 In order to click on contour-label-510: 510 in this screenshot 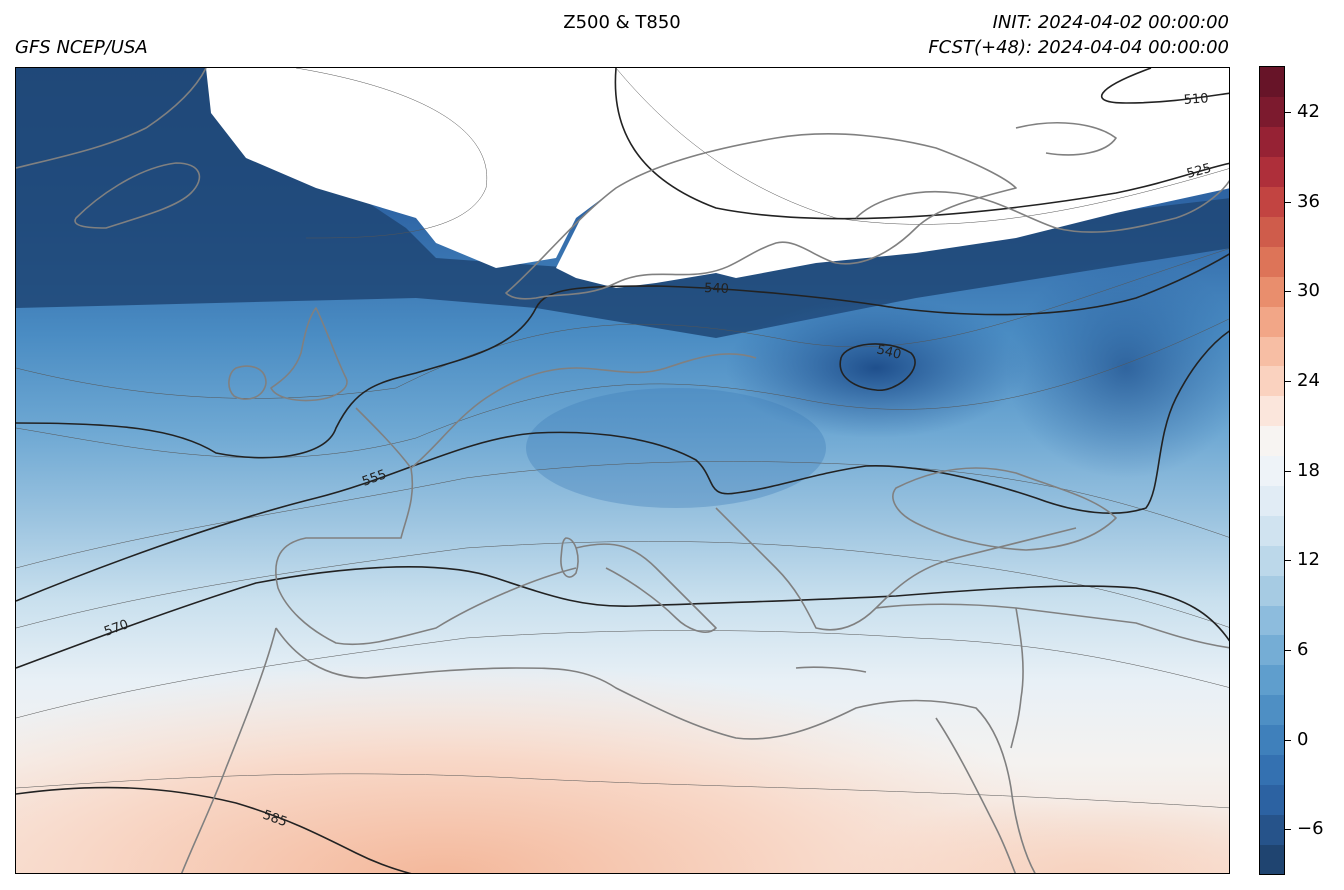, I will do `click(1196, 99)`.